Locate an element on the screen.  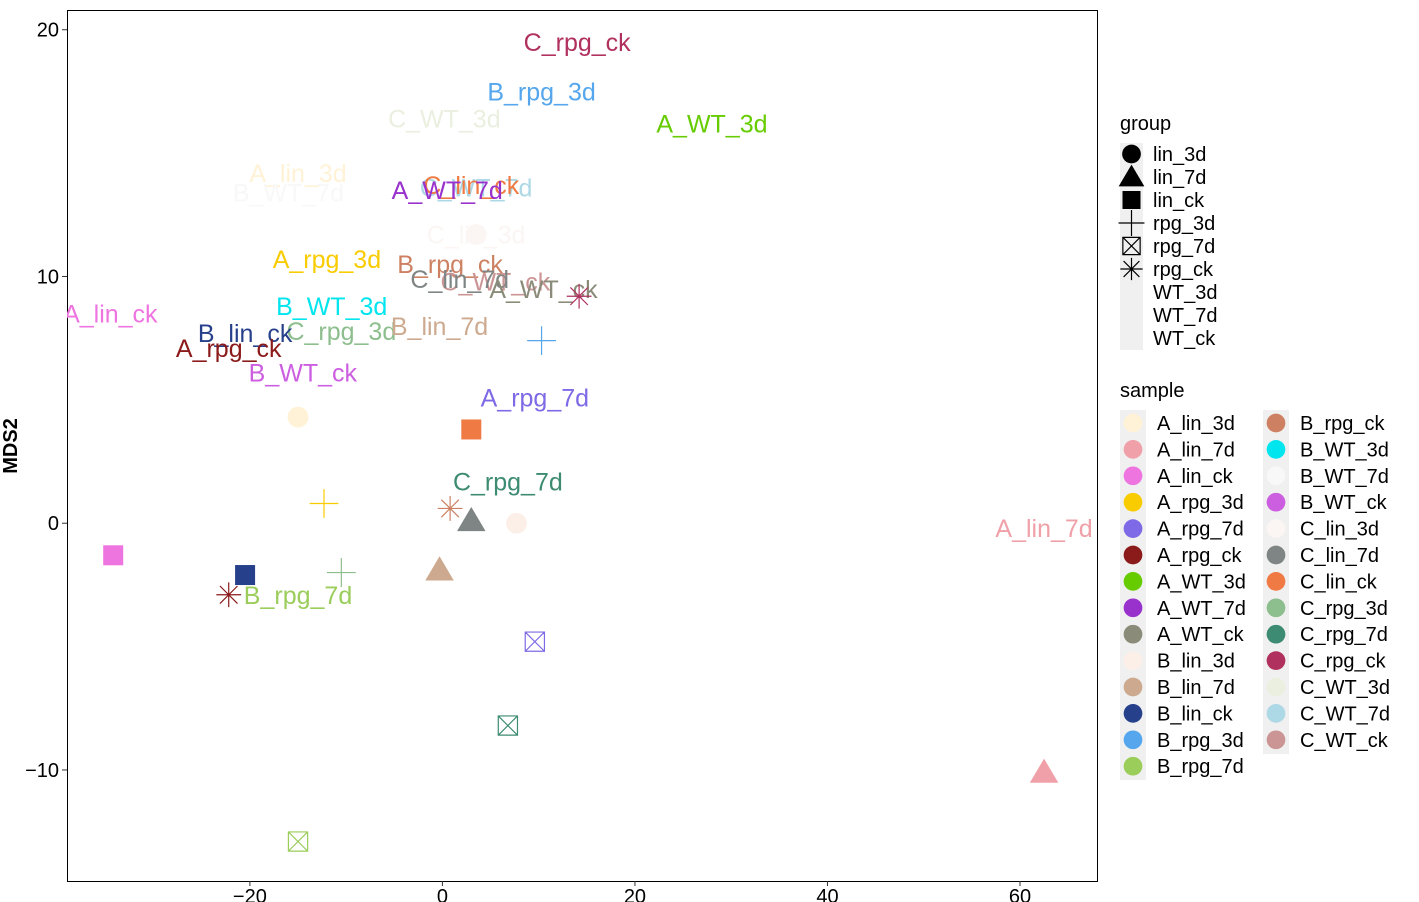
x-tick-label: 60 is located at coordinates (1020, 894).